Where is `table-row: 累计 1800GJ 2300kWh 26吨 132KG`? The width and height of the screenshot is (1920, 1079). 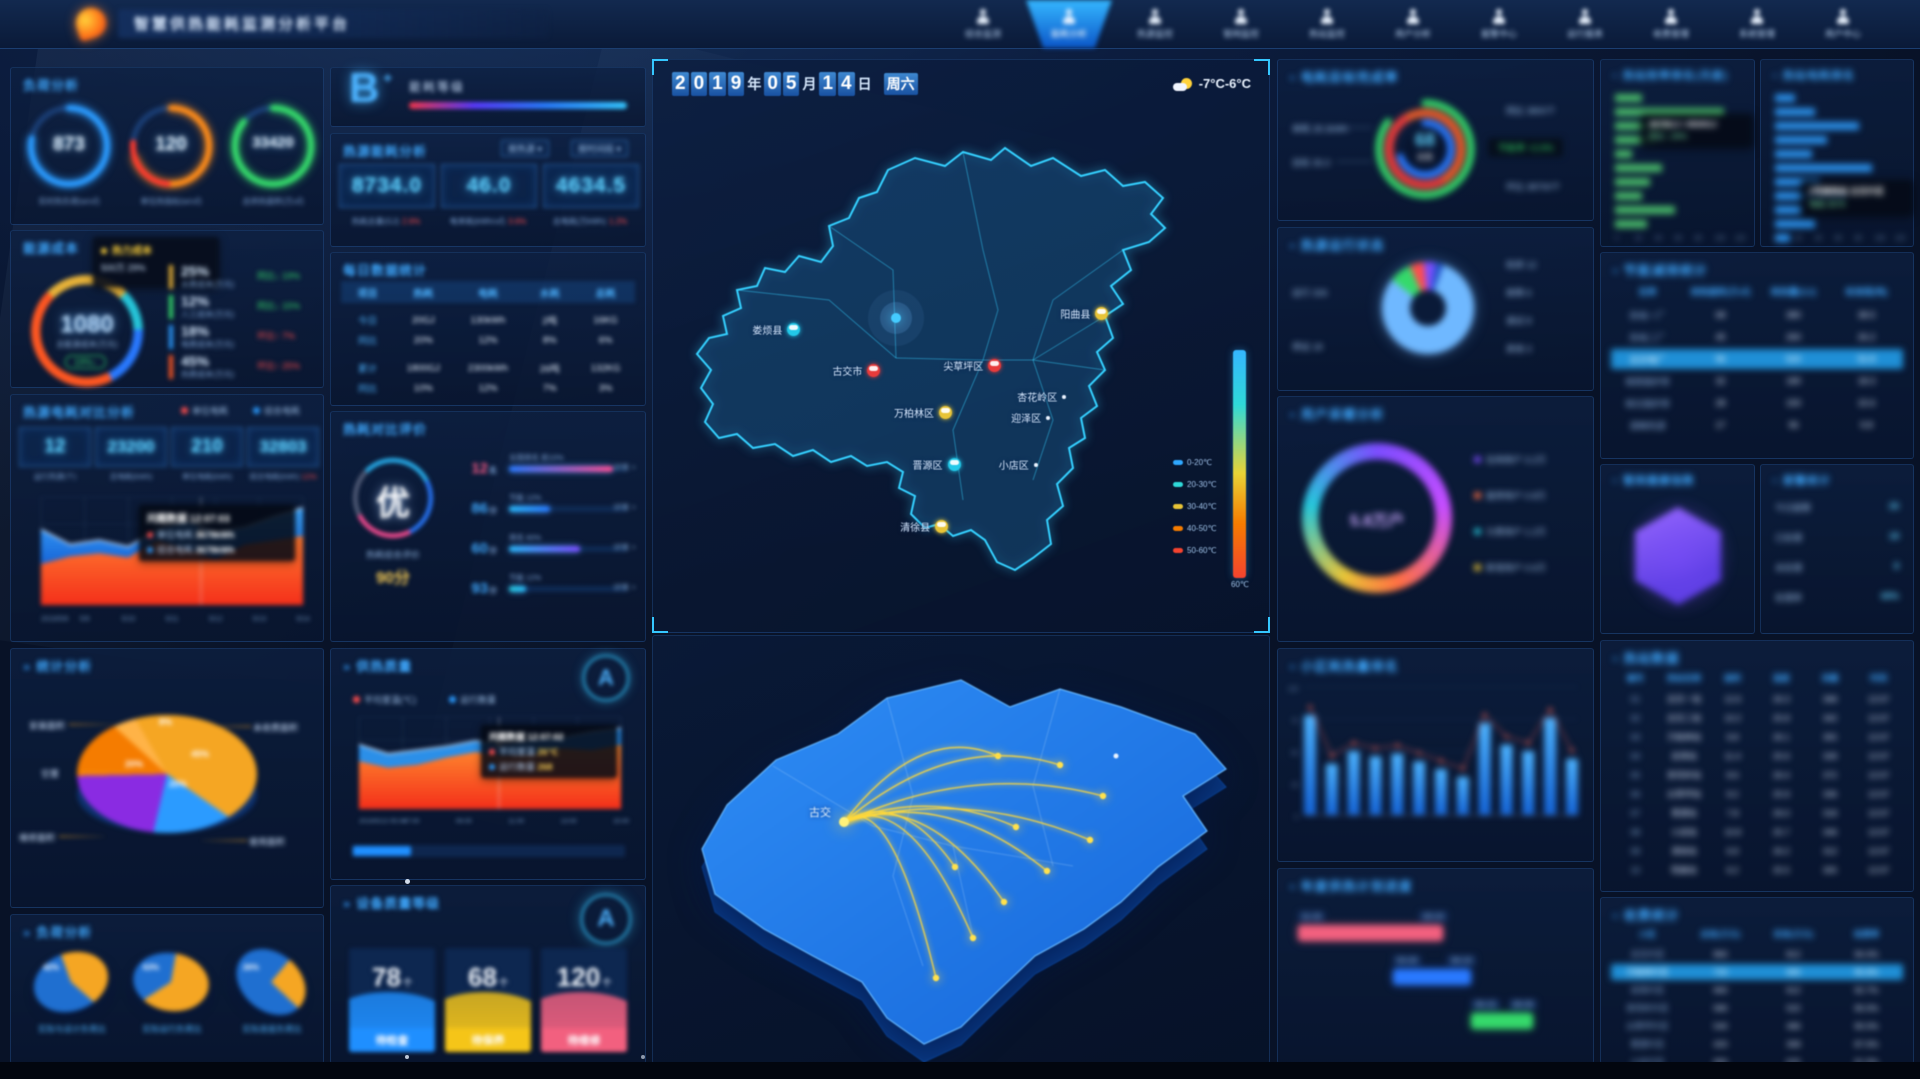
table-row: 累计 1800GJ 2300kWh 26吨 132KG is located at coordinates (488, 368).